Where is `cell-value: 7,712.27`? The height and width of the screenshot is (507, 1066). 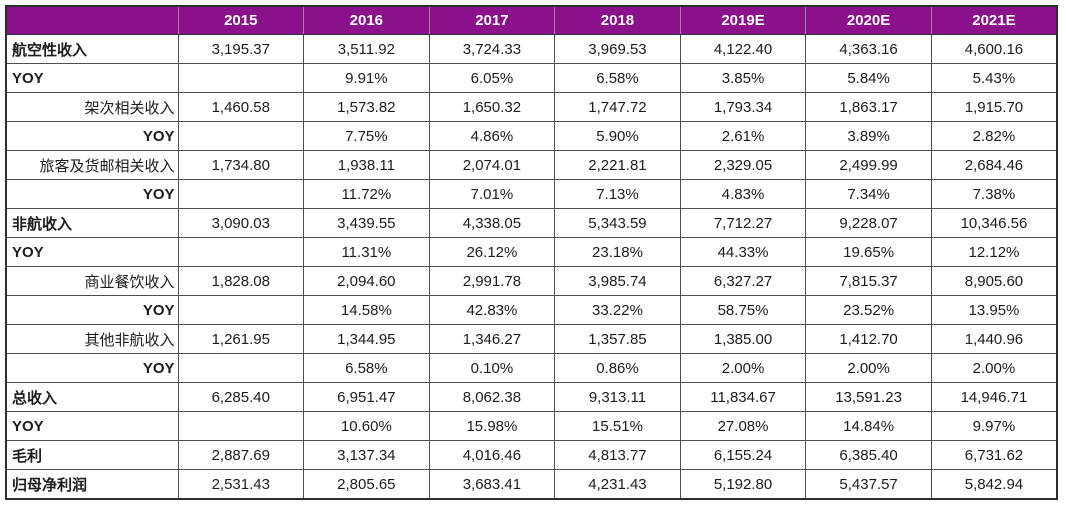
cell-value: 7,712.27 is located at coordinates (743, 223).